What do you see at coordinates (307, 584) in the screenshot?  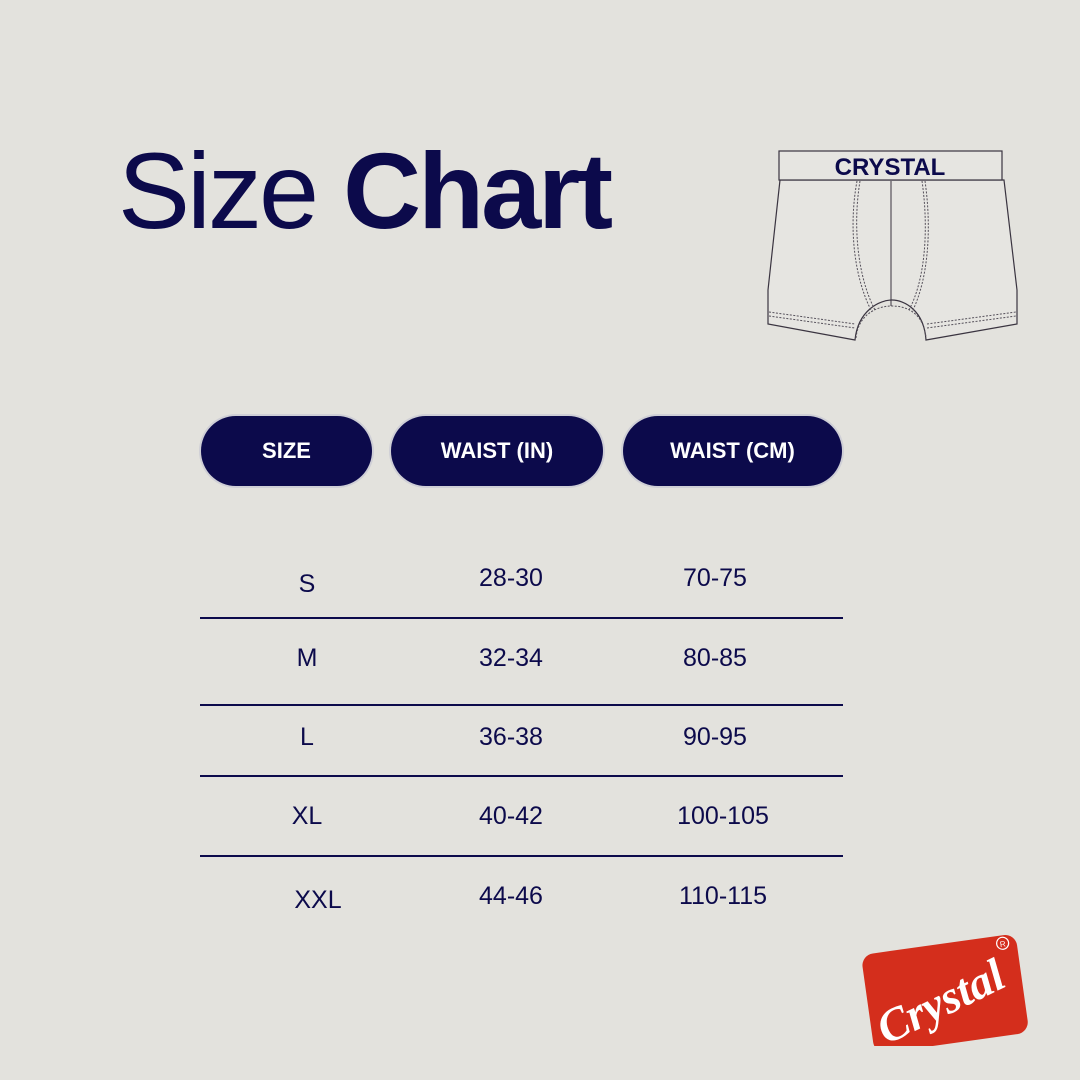 I see `cell-size: S` at bounding box center [307, 584].